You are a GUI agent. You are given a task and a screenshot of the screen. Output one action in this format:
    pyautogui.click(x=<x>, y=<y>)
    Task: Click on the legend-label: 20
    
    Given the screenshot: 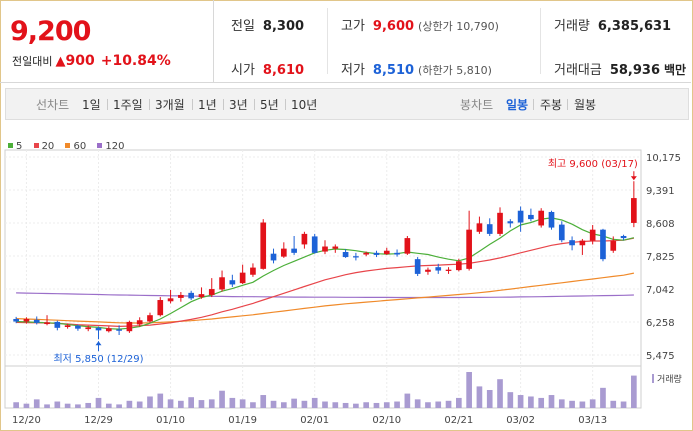 What is the action you would take?
    pyautogui.click(x=48, y=146)
    